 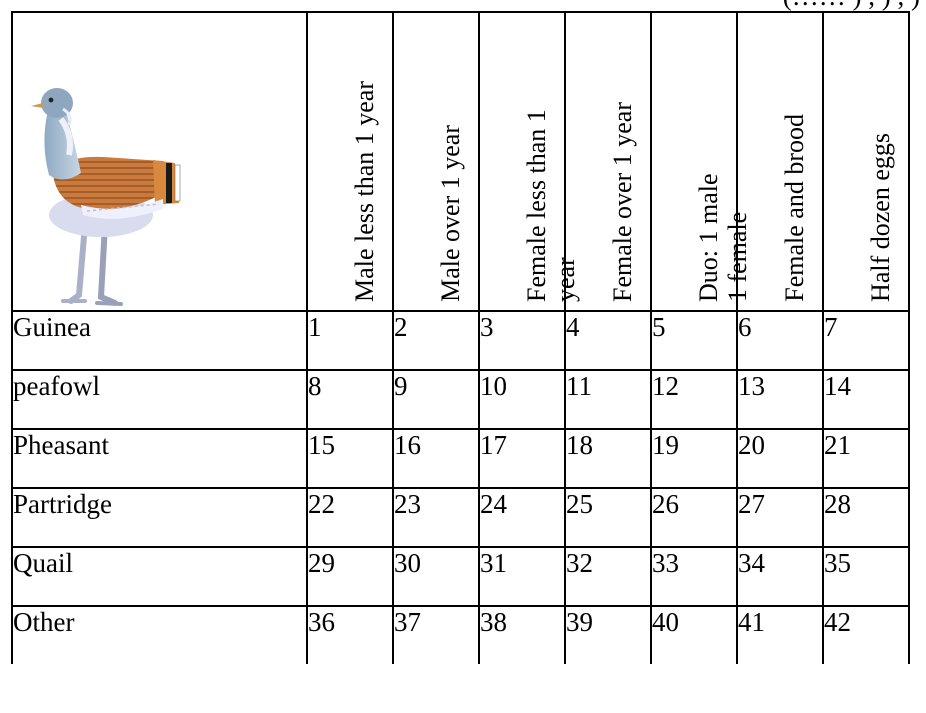 I want to click on table-row: Pheasant 15 16 17 18 19 20 21, so click(x=460, y=458).